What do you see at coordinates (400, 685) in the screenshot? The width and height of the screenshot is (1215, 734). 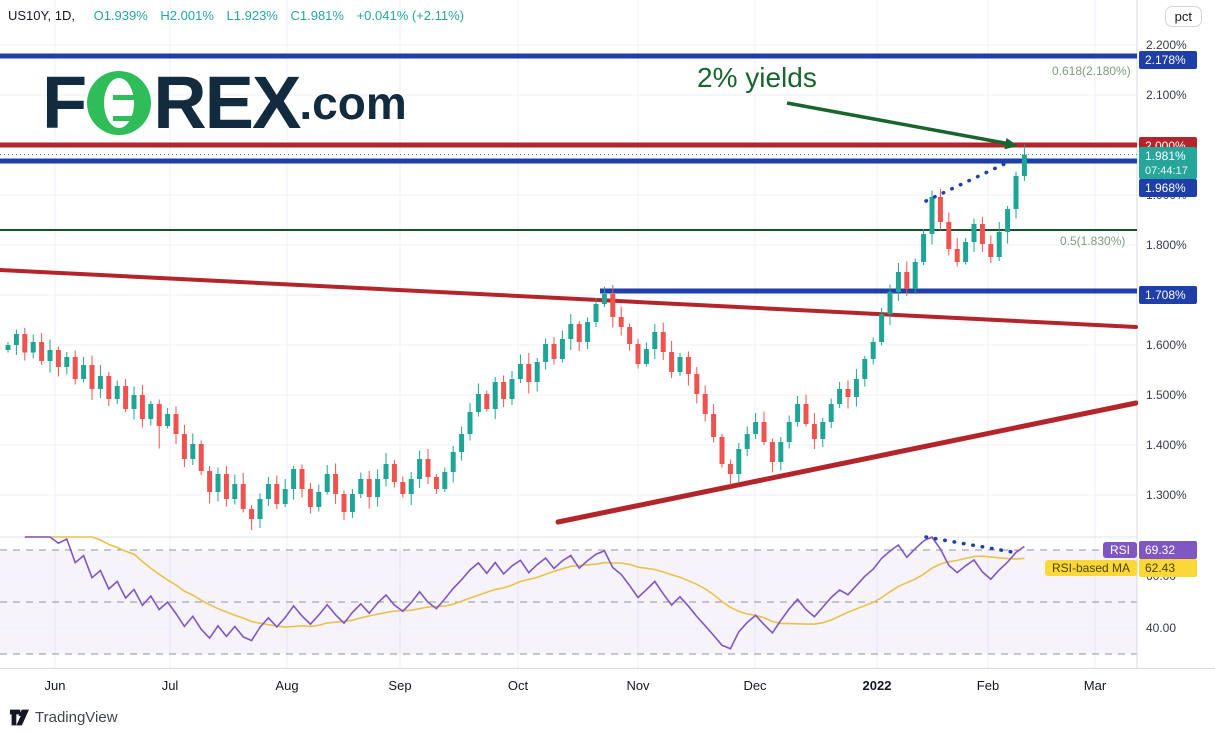 I see `time-tick-label: Sep` at bounding box center [400, 685].